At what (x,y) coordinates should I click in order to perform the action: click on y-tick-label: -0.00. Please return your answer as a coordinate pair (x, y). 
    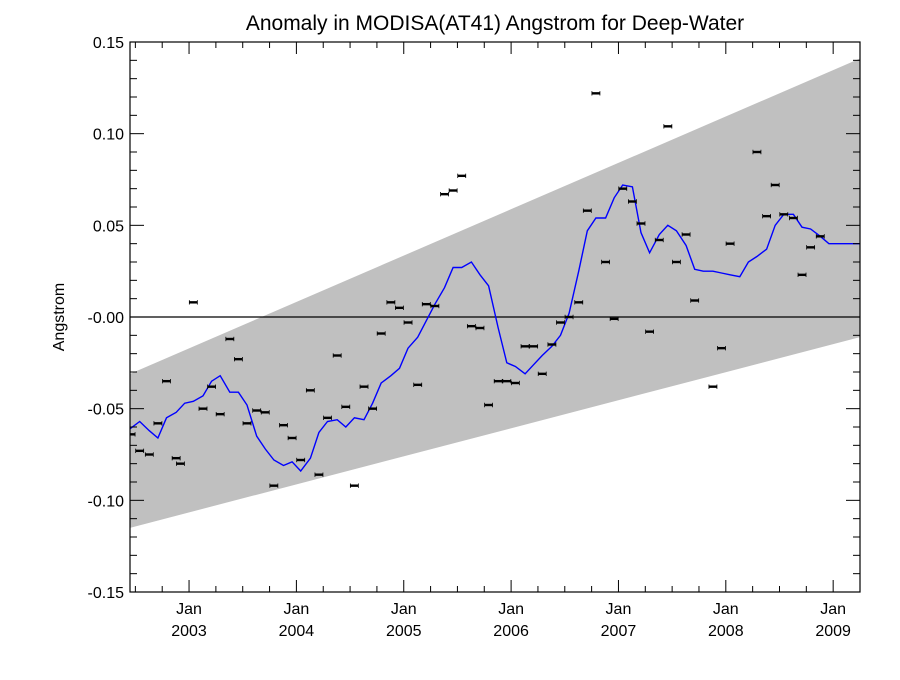
    Looking at the image, I should click on (106, 318).